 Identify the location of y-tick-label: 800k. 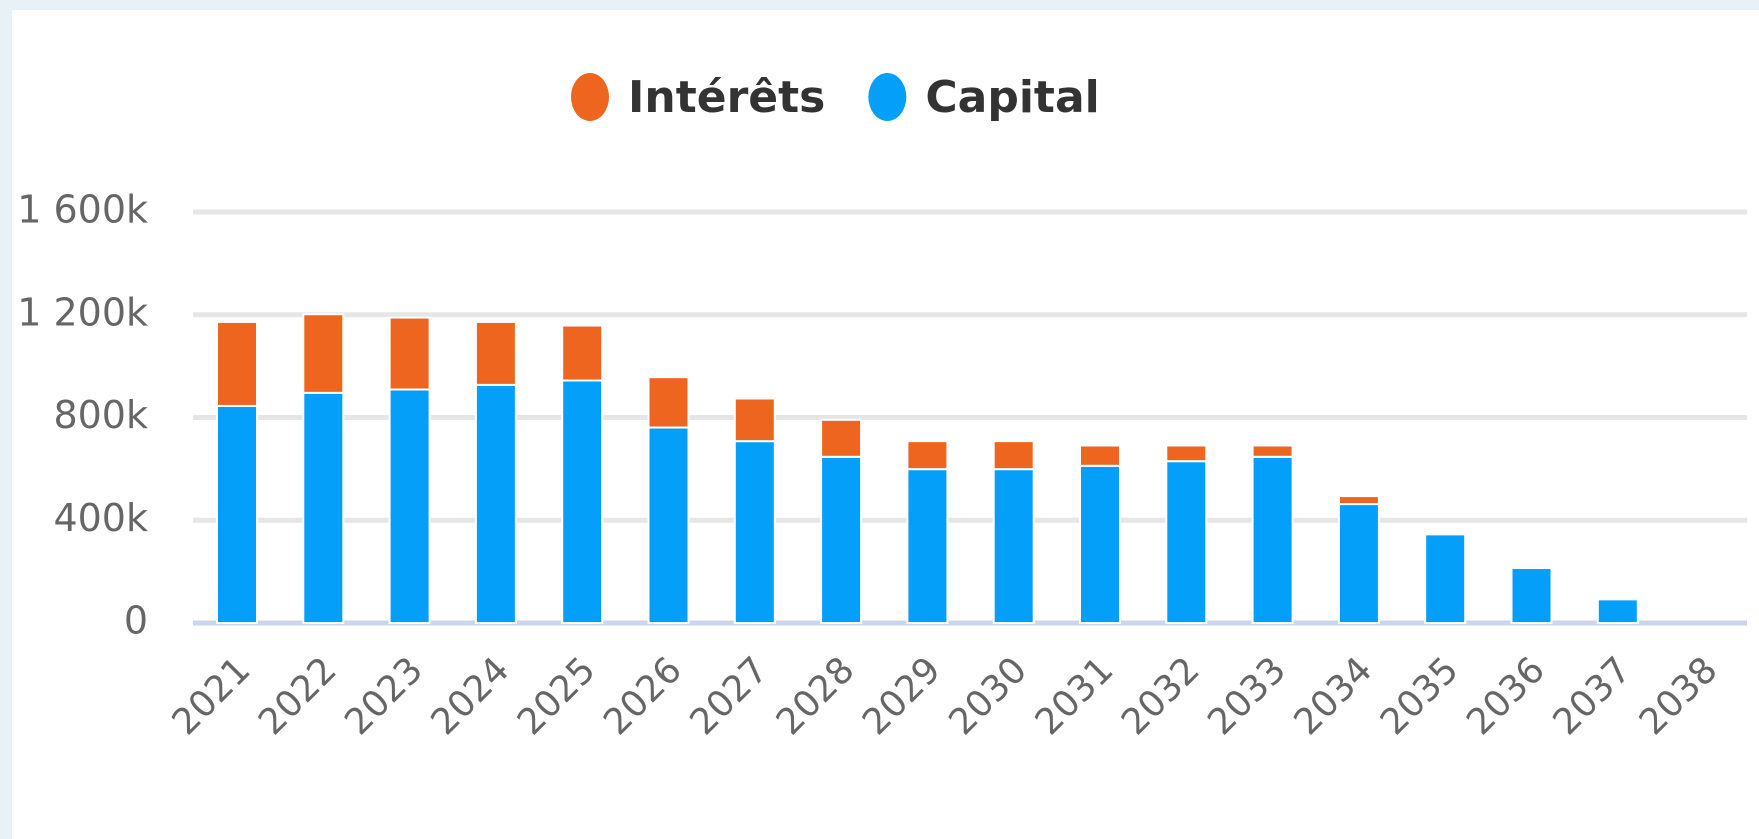
(100, 415).